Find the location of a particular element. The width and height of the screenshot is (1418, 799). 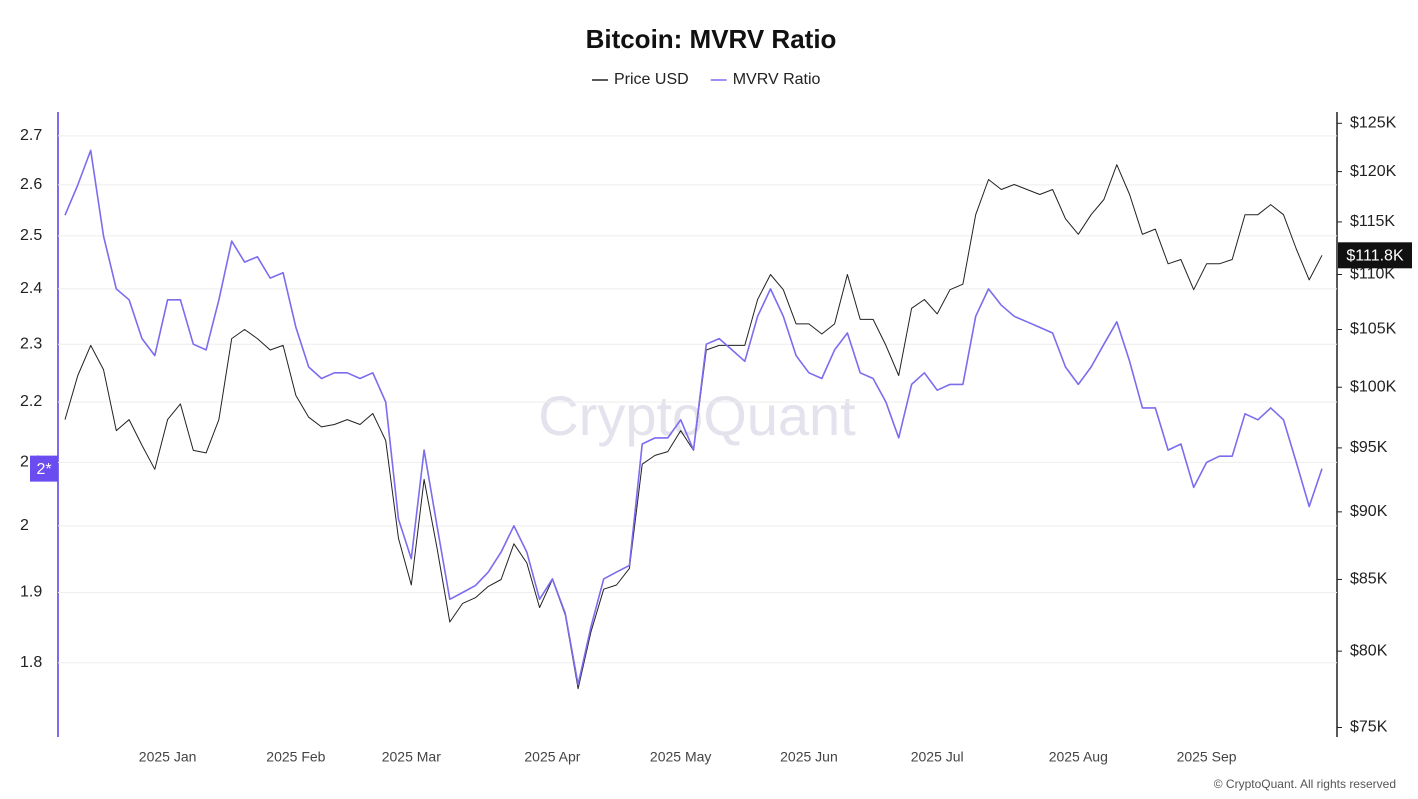

y-tick-label: 2.3 is located at coordinates (31, 343).